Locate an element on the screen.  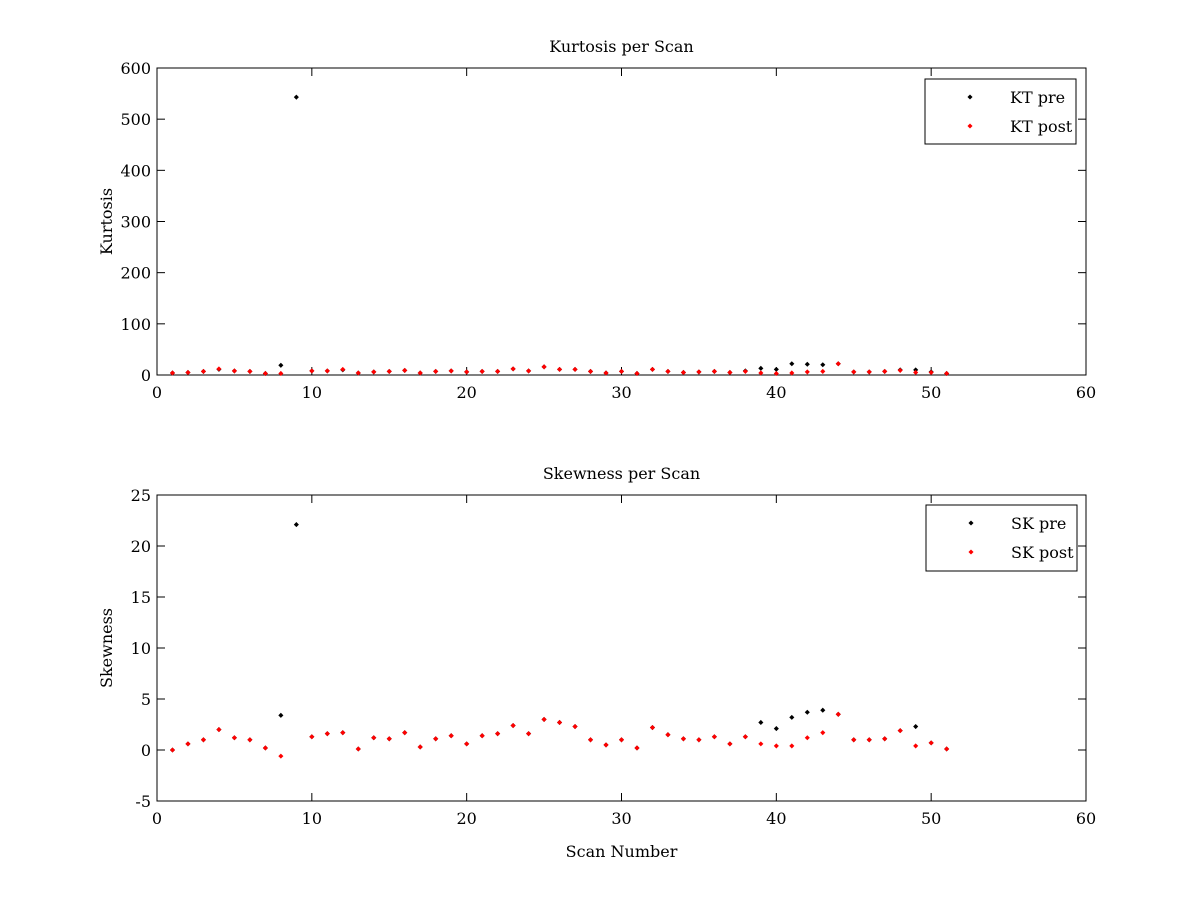
y-tick-label: 600 is located at coordinates (135, 68).